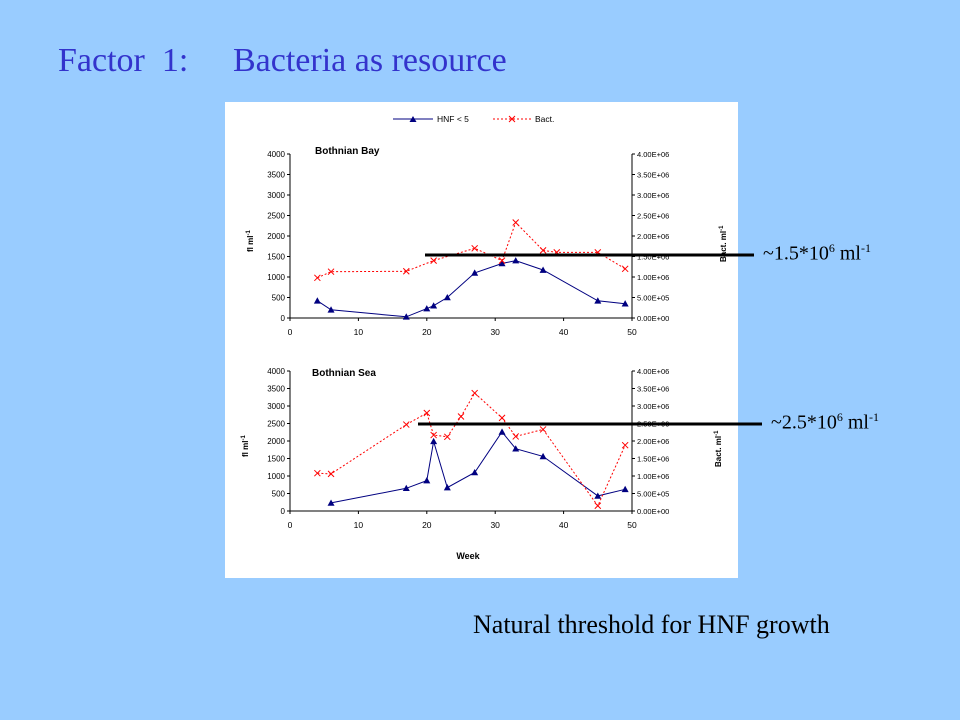 This screenshot has width=960, height=720. Describe the element at coordinates (653, 371) in the screenshot. I see `chart2-y2tick-label: 4.00E+06` at that location.